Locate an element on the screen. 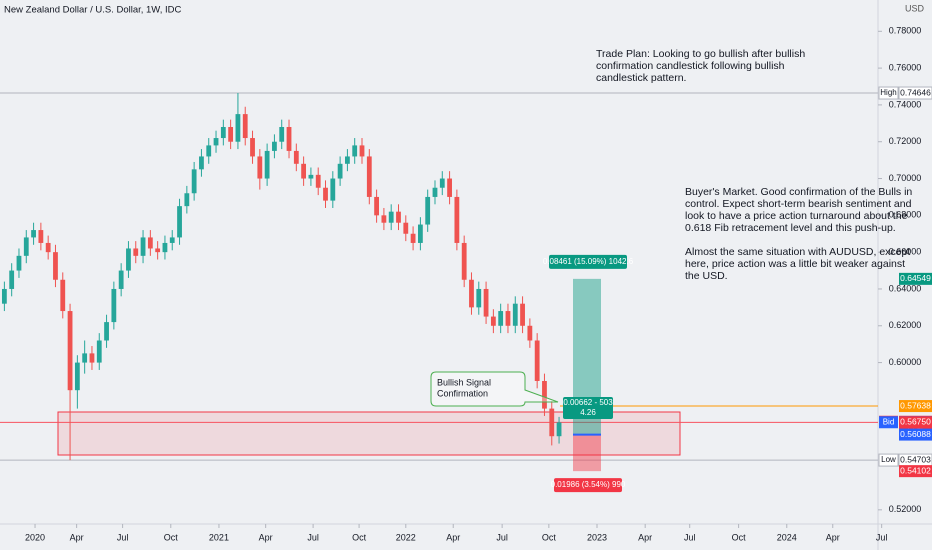  price-tag-label: 0.57638 is located at coordinates (915, 405).